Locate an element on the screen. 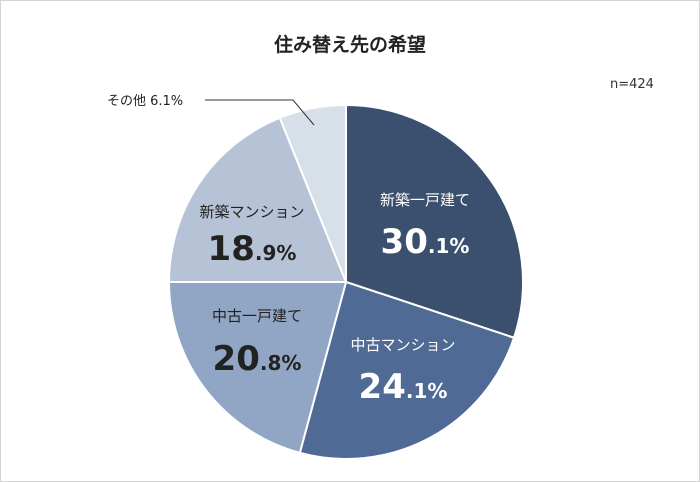 The width and height of the screenshot is (700, 482). slice-label-3: 新築マンション is located at coordinates (251, 212).